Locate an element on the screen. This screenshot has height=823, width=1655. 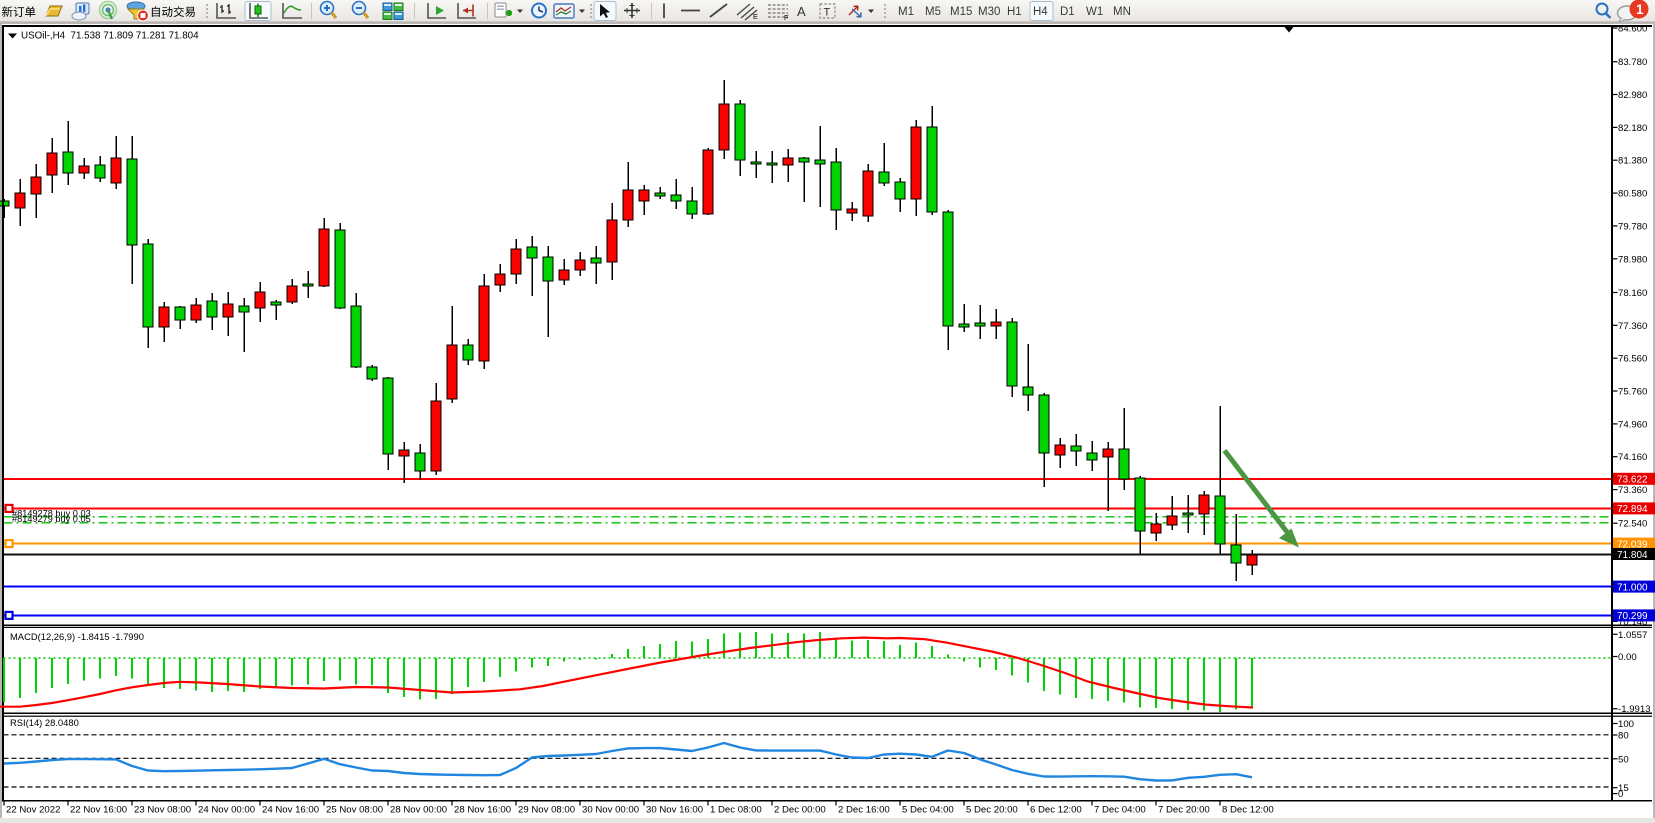
svg-text: 1 Dec 08:00 is located at coordinates (736, 810).